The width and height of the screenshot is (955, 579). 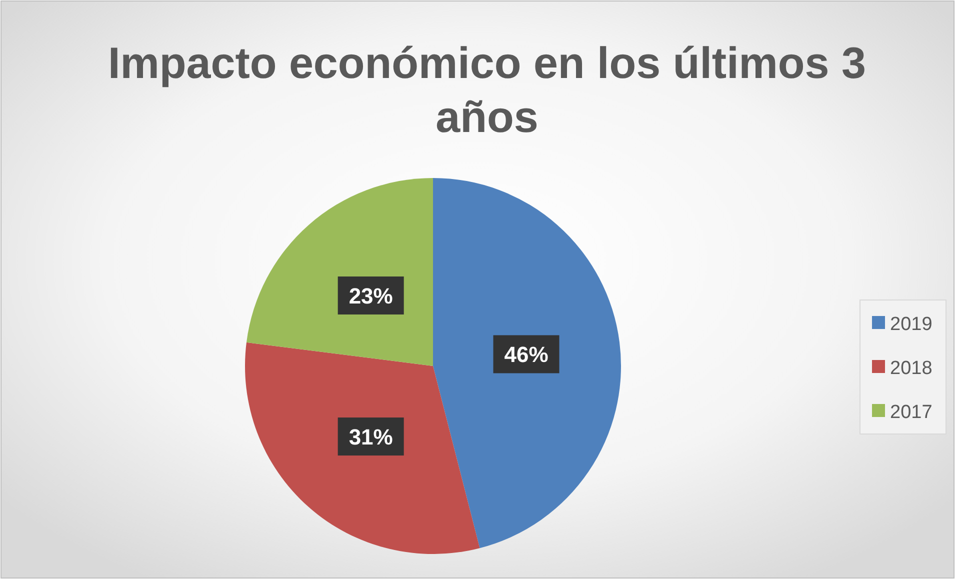 I want to click on legend-label: 2019, so click(x=911, y=324).